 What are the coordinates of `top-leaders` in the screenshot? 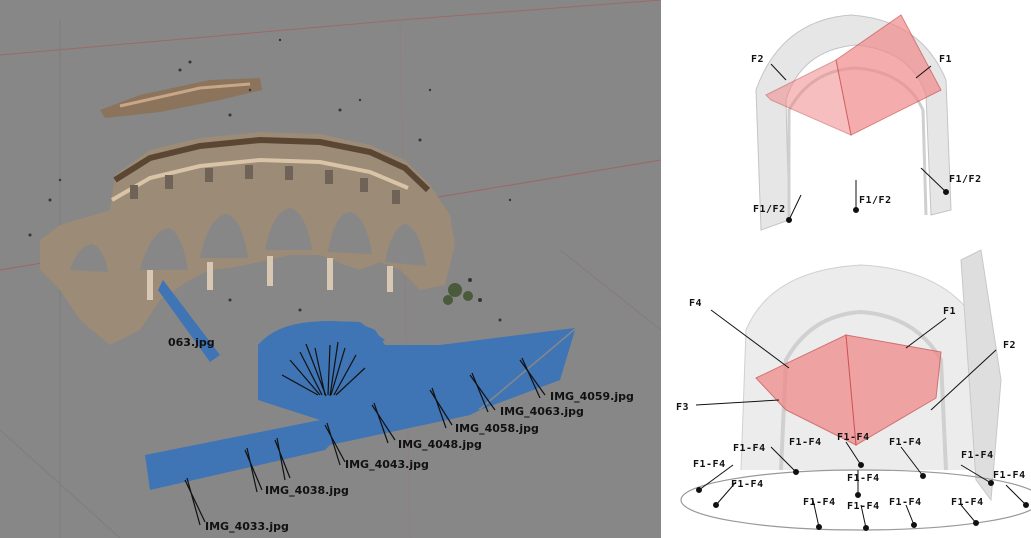 It's located at (859, 143).